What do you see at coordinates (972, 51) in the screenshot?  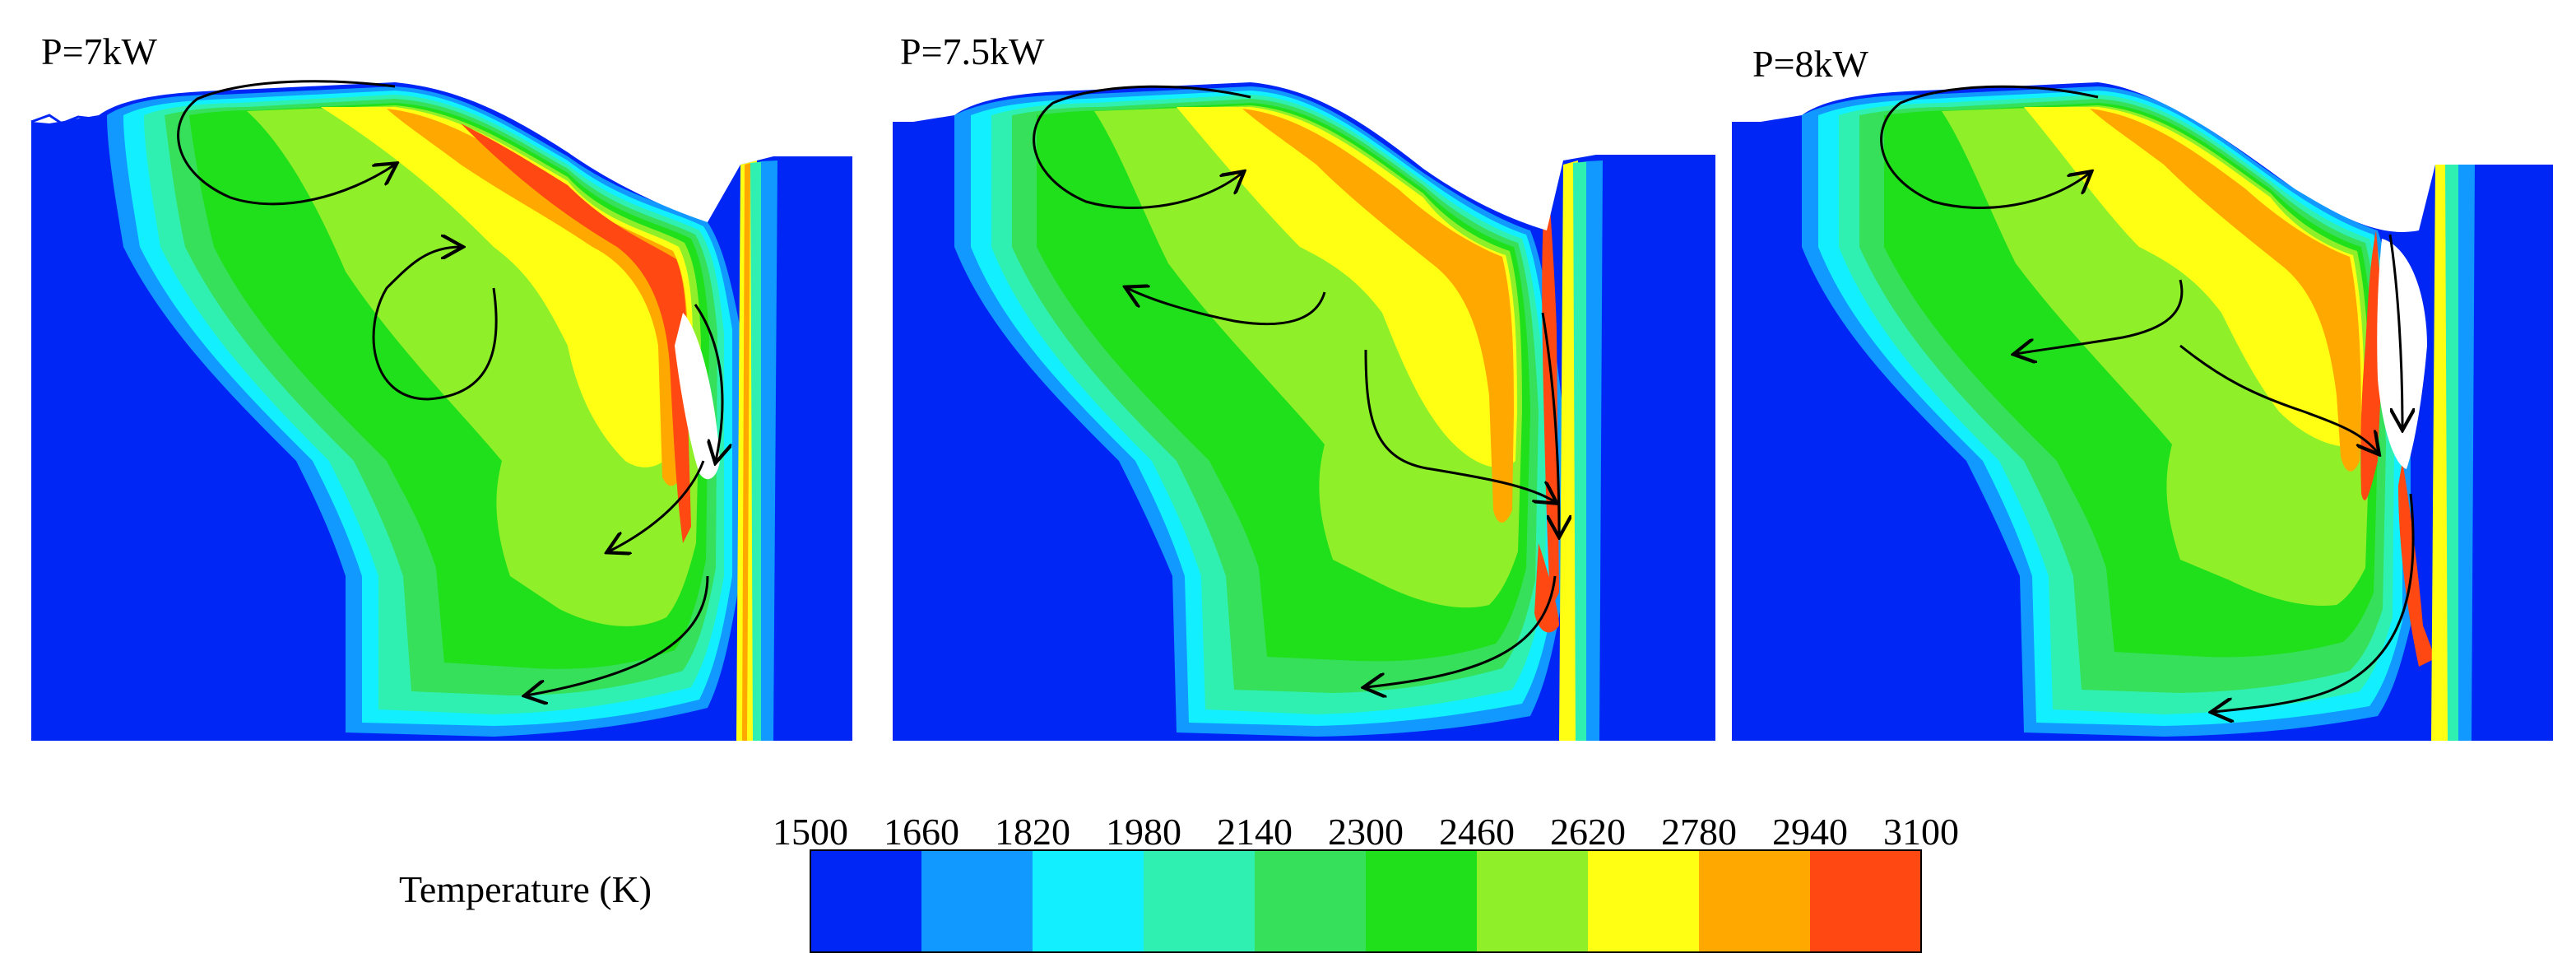 I see `panel-label-75kw: P=7.5kW` at bounding box center [972, 51].